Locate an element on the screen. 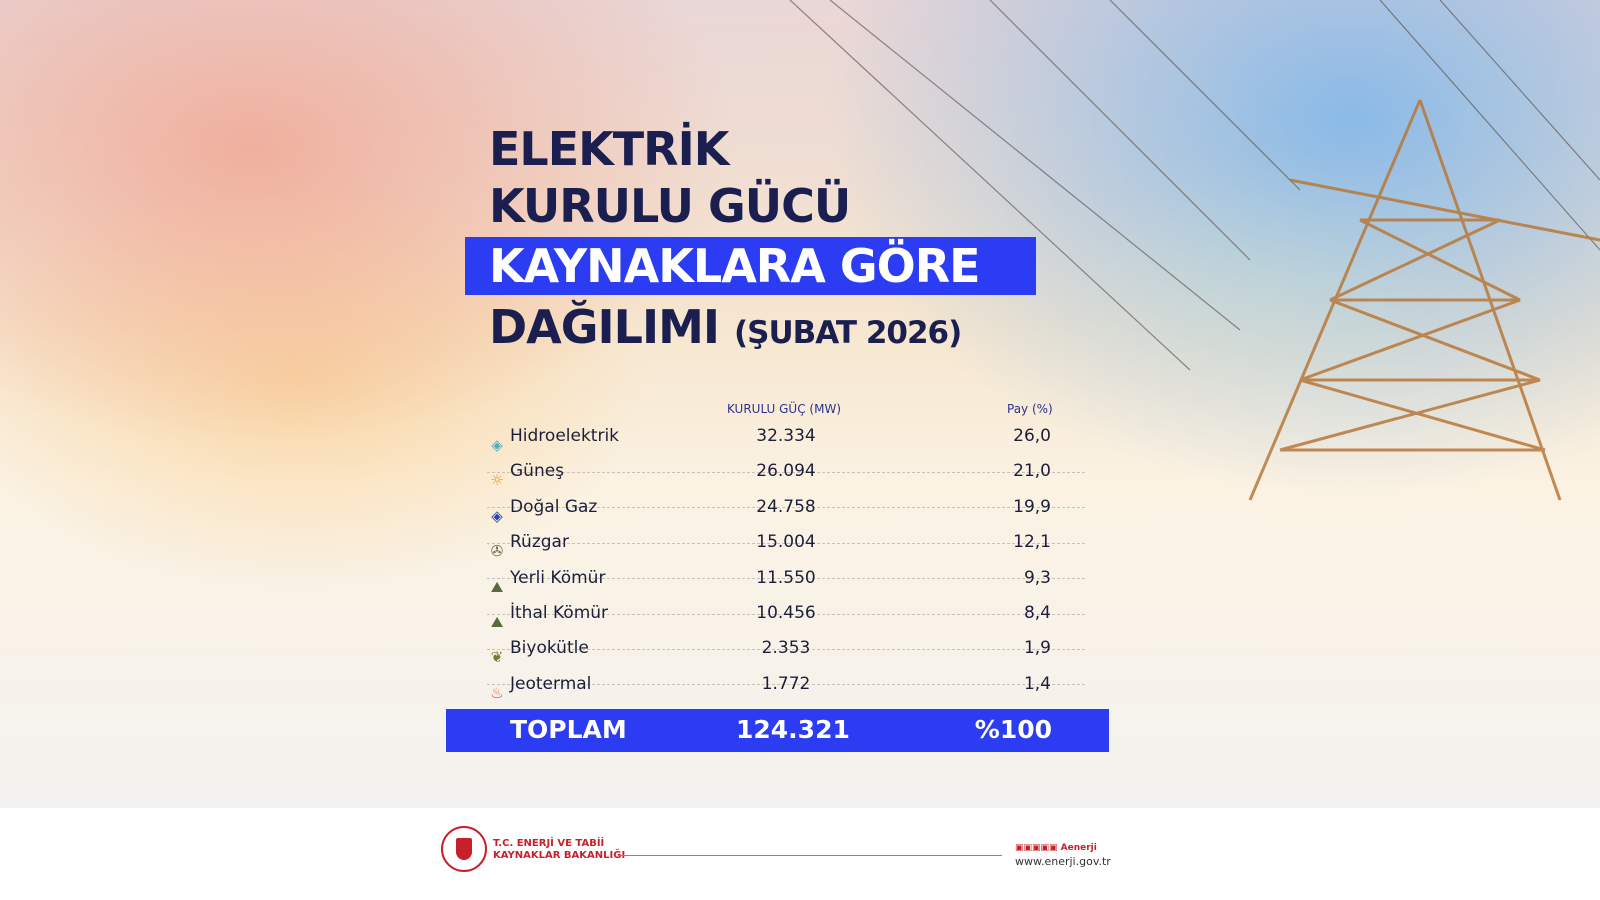 The height and width of the screenshot is (900, 1600). source-name: Güneş is located at coordinates (537, 471).